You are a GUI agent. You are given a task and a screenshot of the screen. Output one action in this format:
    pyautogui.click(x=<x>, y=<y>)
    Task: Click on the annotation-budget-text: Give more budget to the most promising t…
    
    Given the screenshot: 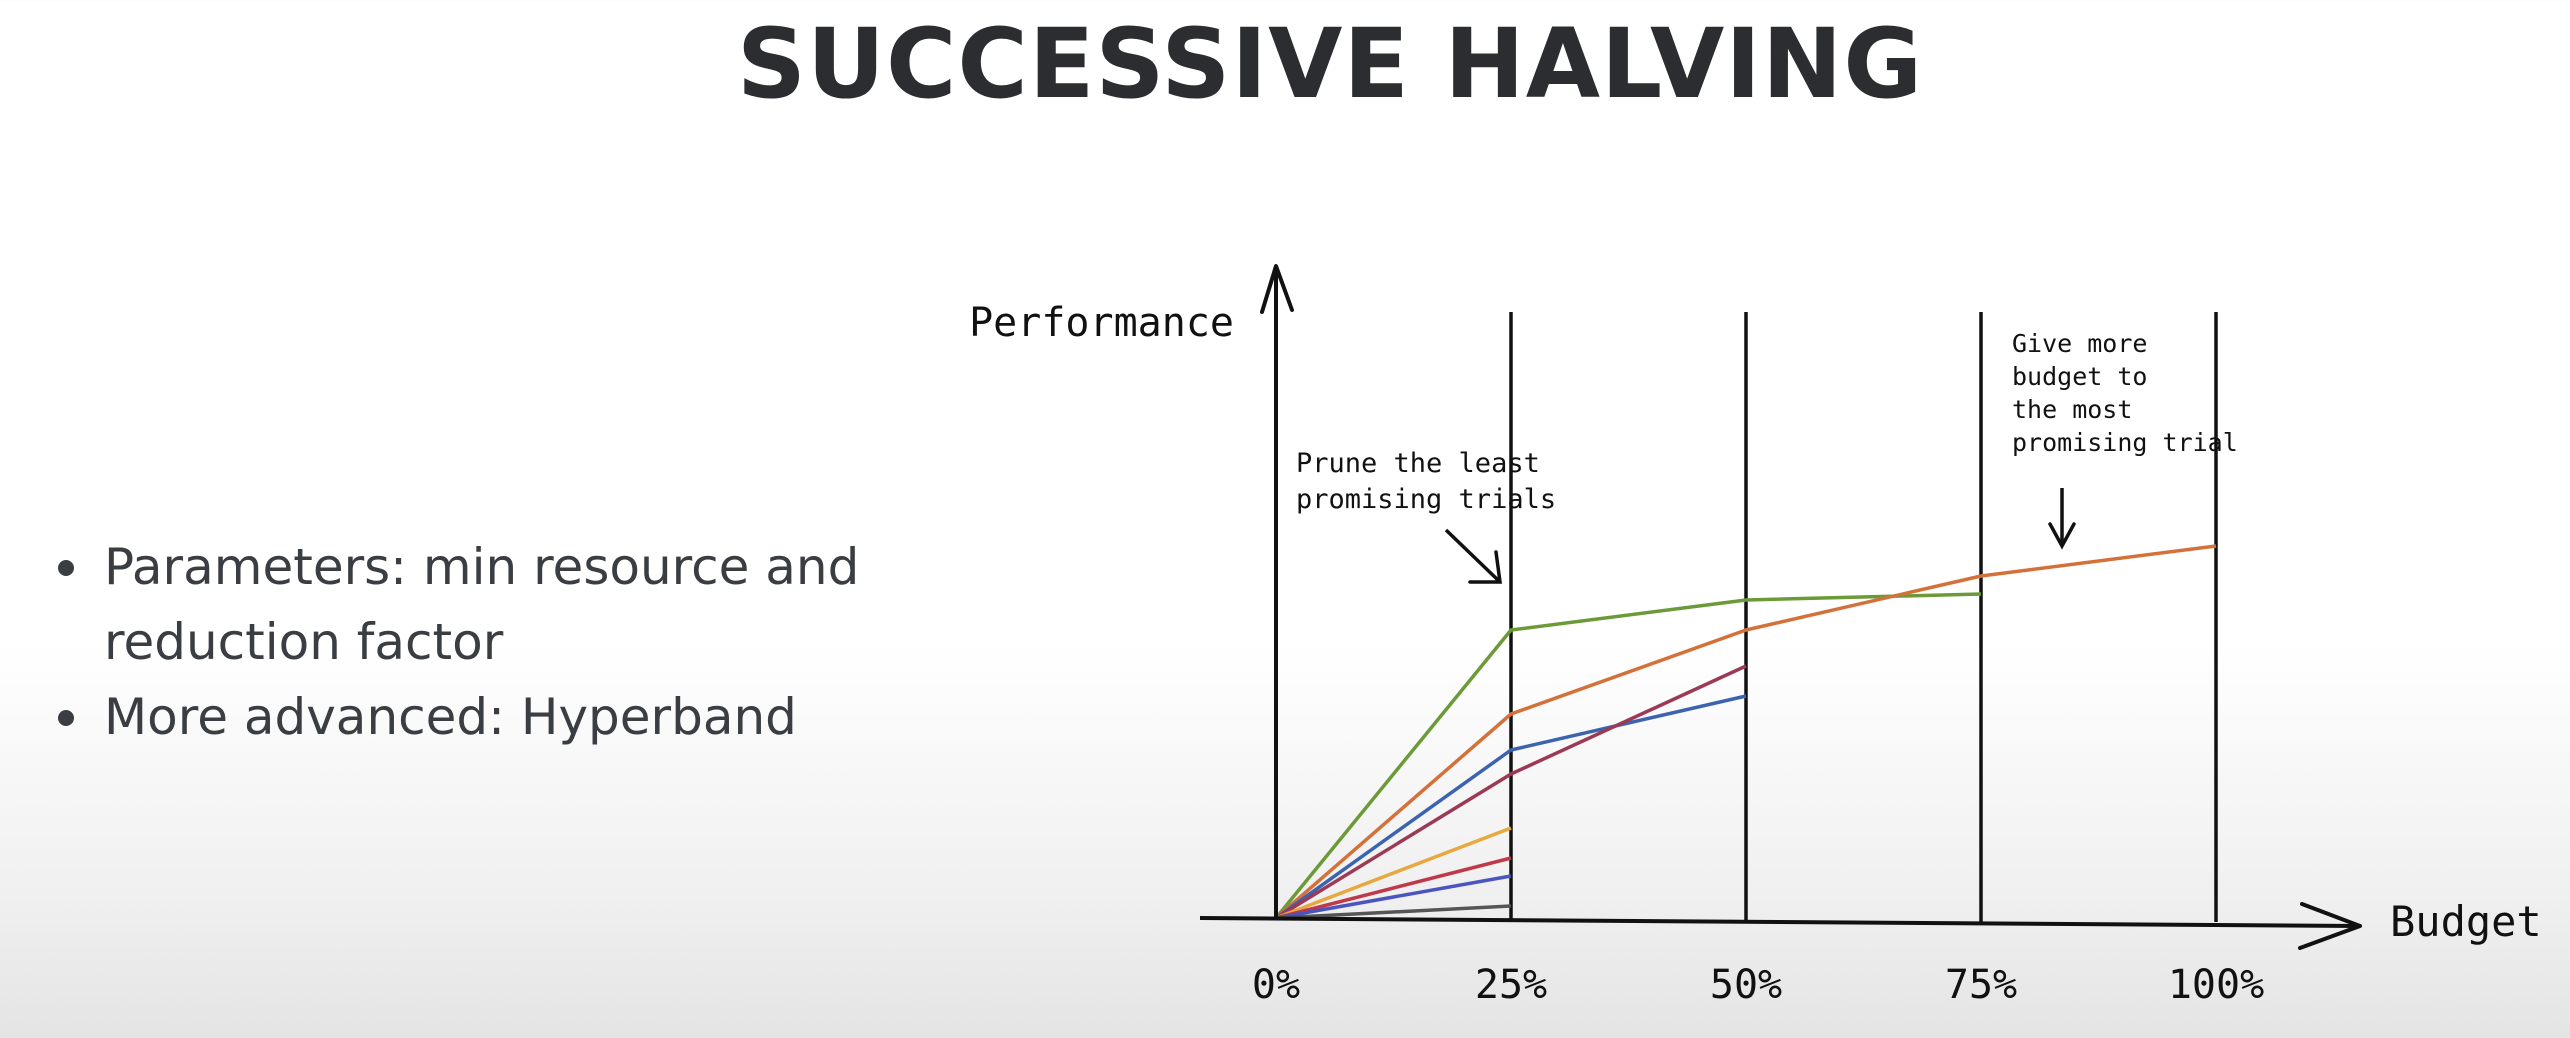 What is the action you would take?
    pyautogui.click(x=2125, y=393)
    